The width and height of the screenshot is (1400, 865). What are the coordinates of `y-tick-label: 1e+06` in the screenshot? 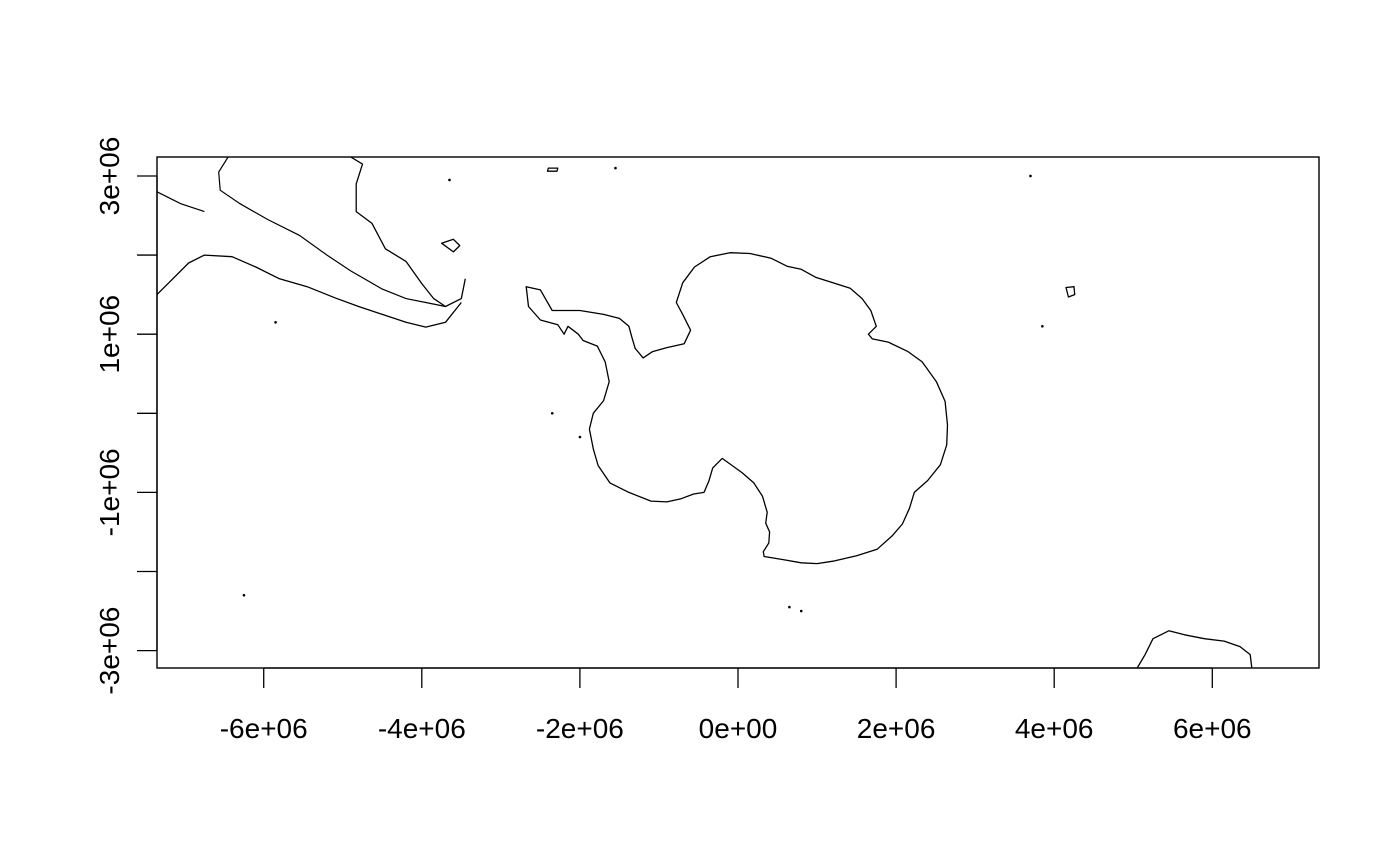 It's located at (109, 334).